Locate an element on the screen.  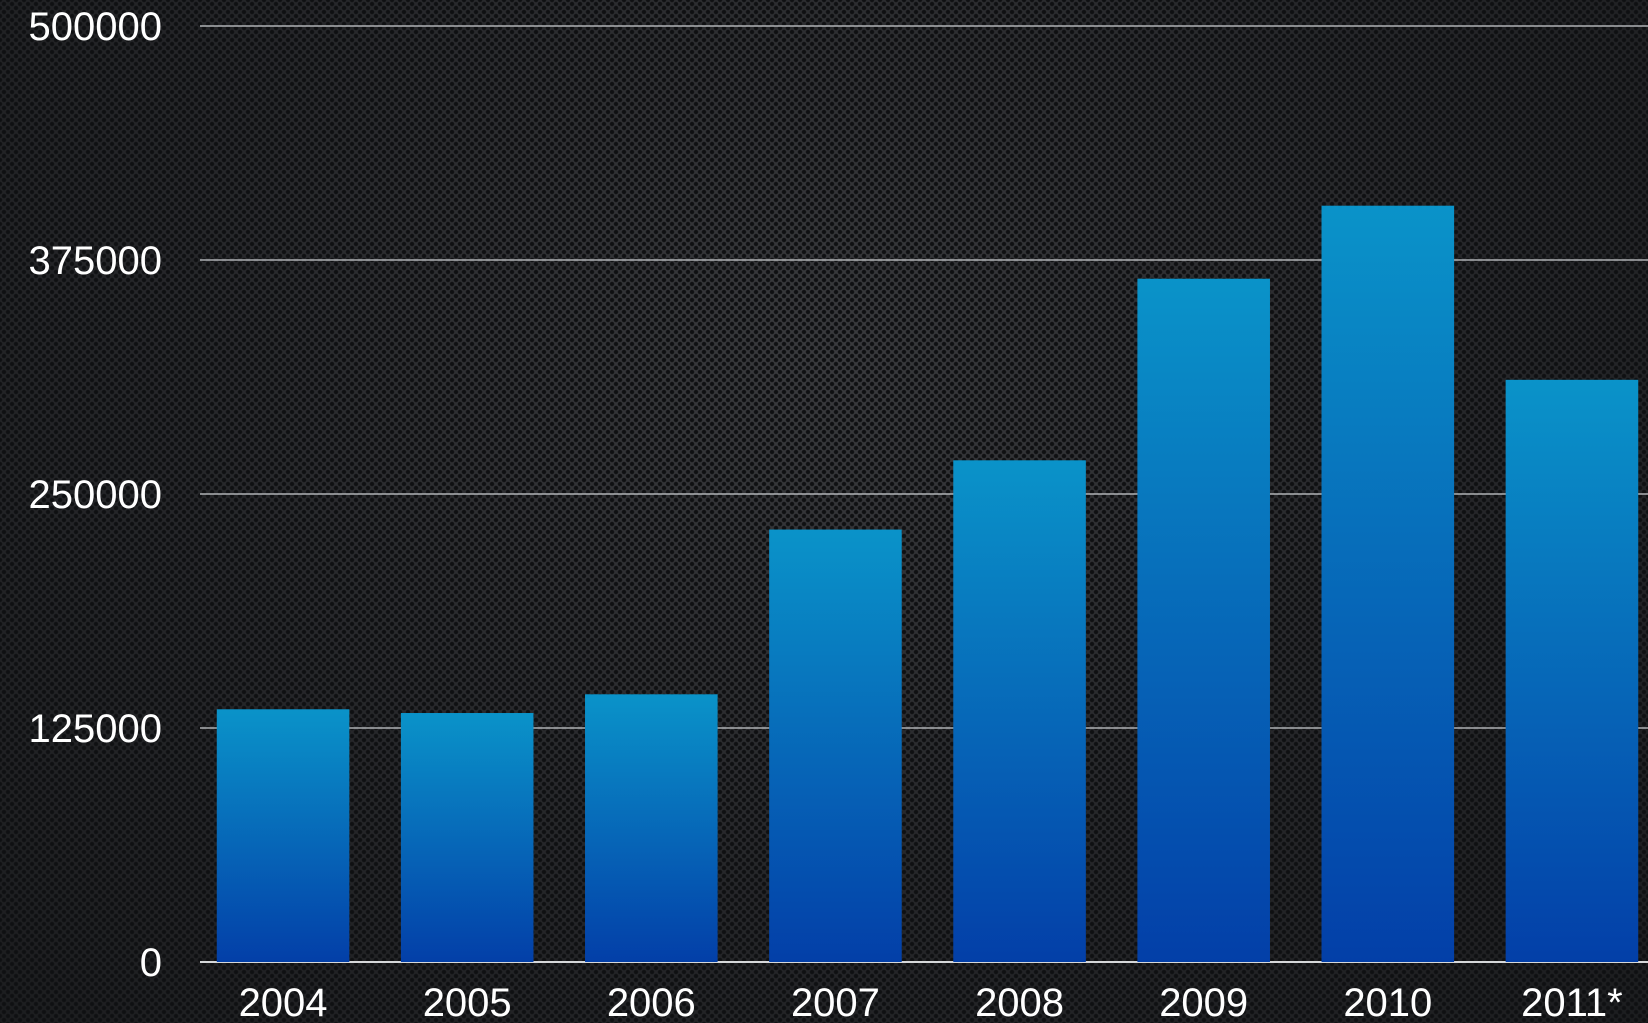
x-tick-label: 2006 is located at coordinates (651, 1002).